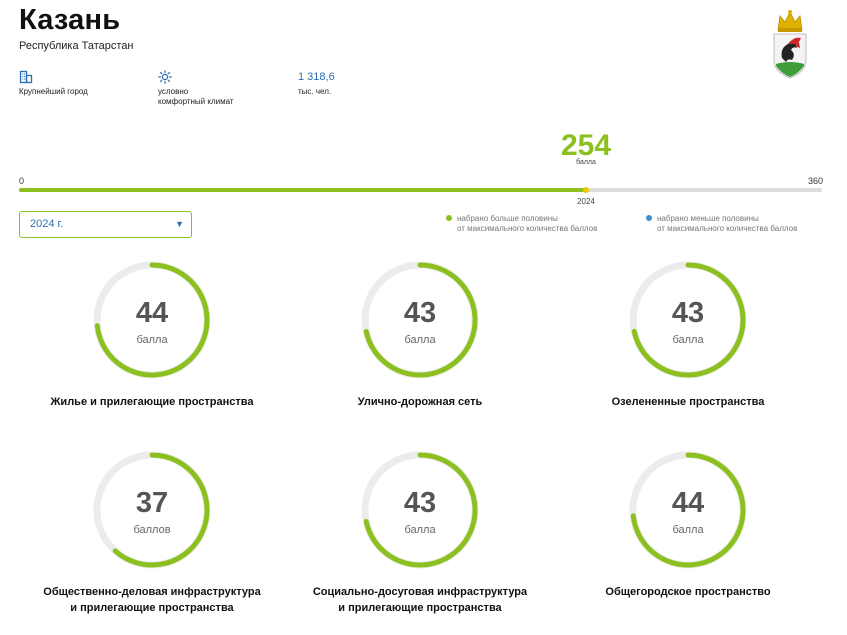  I want to click on fact-label: комфортный климат, so click(196, 101).